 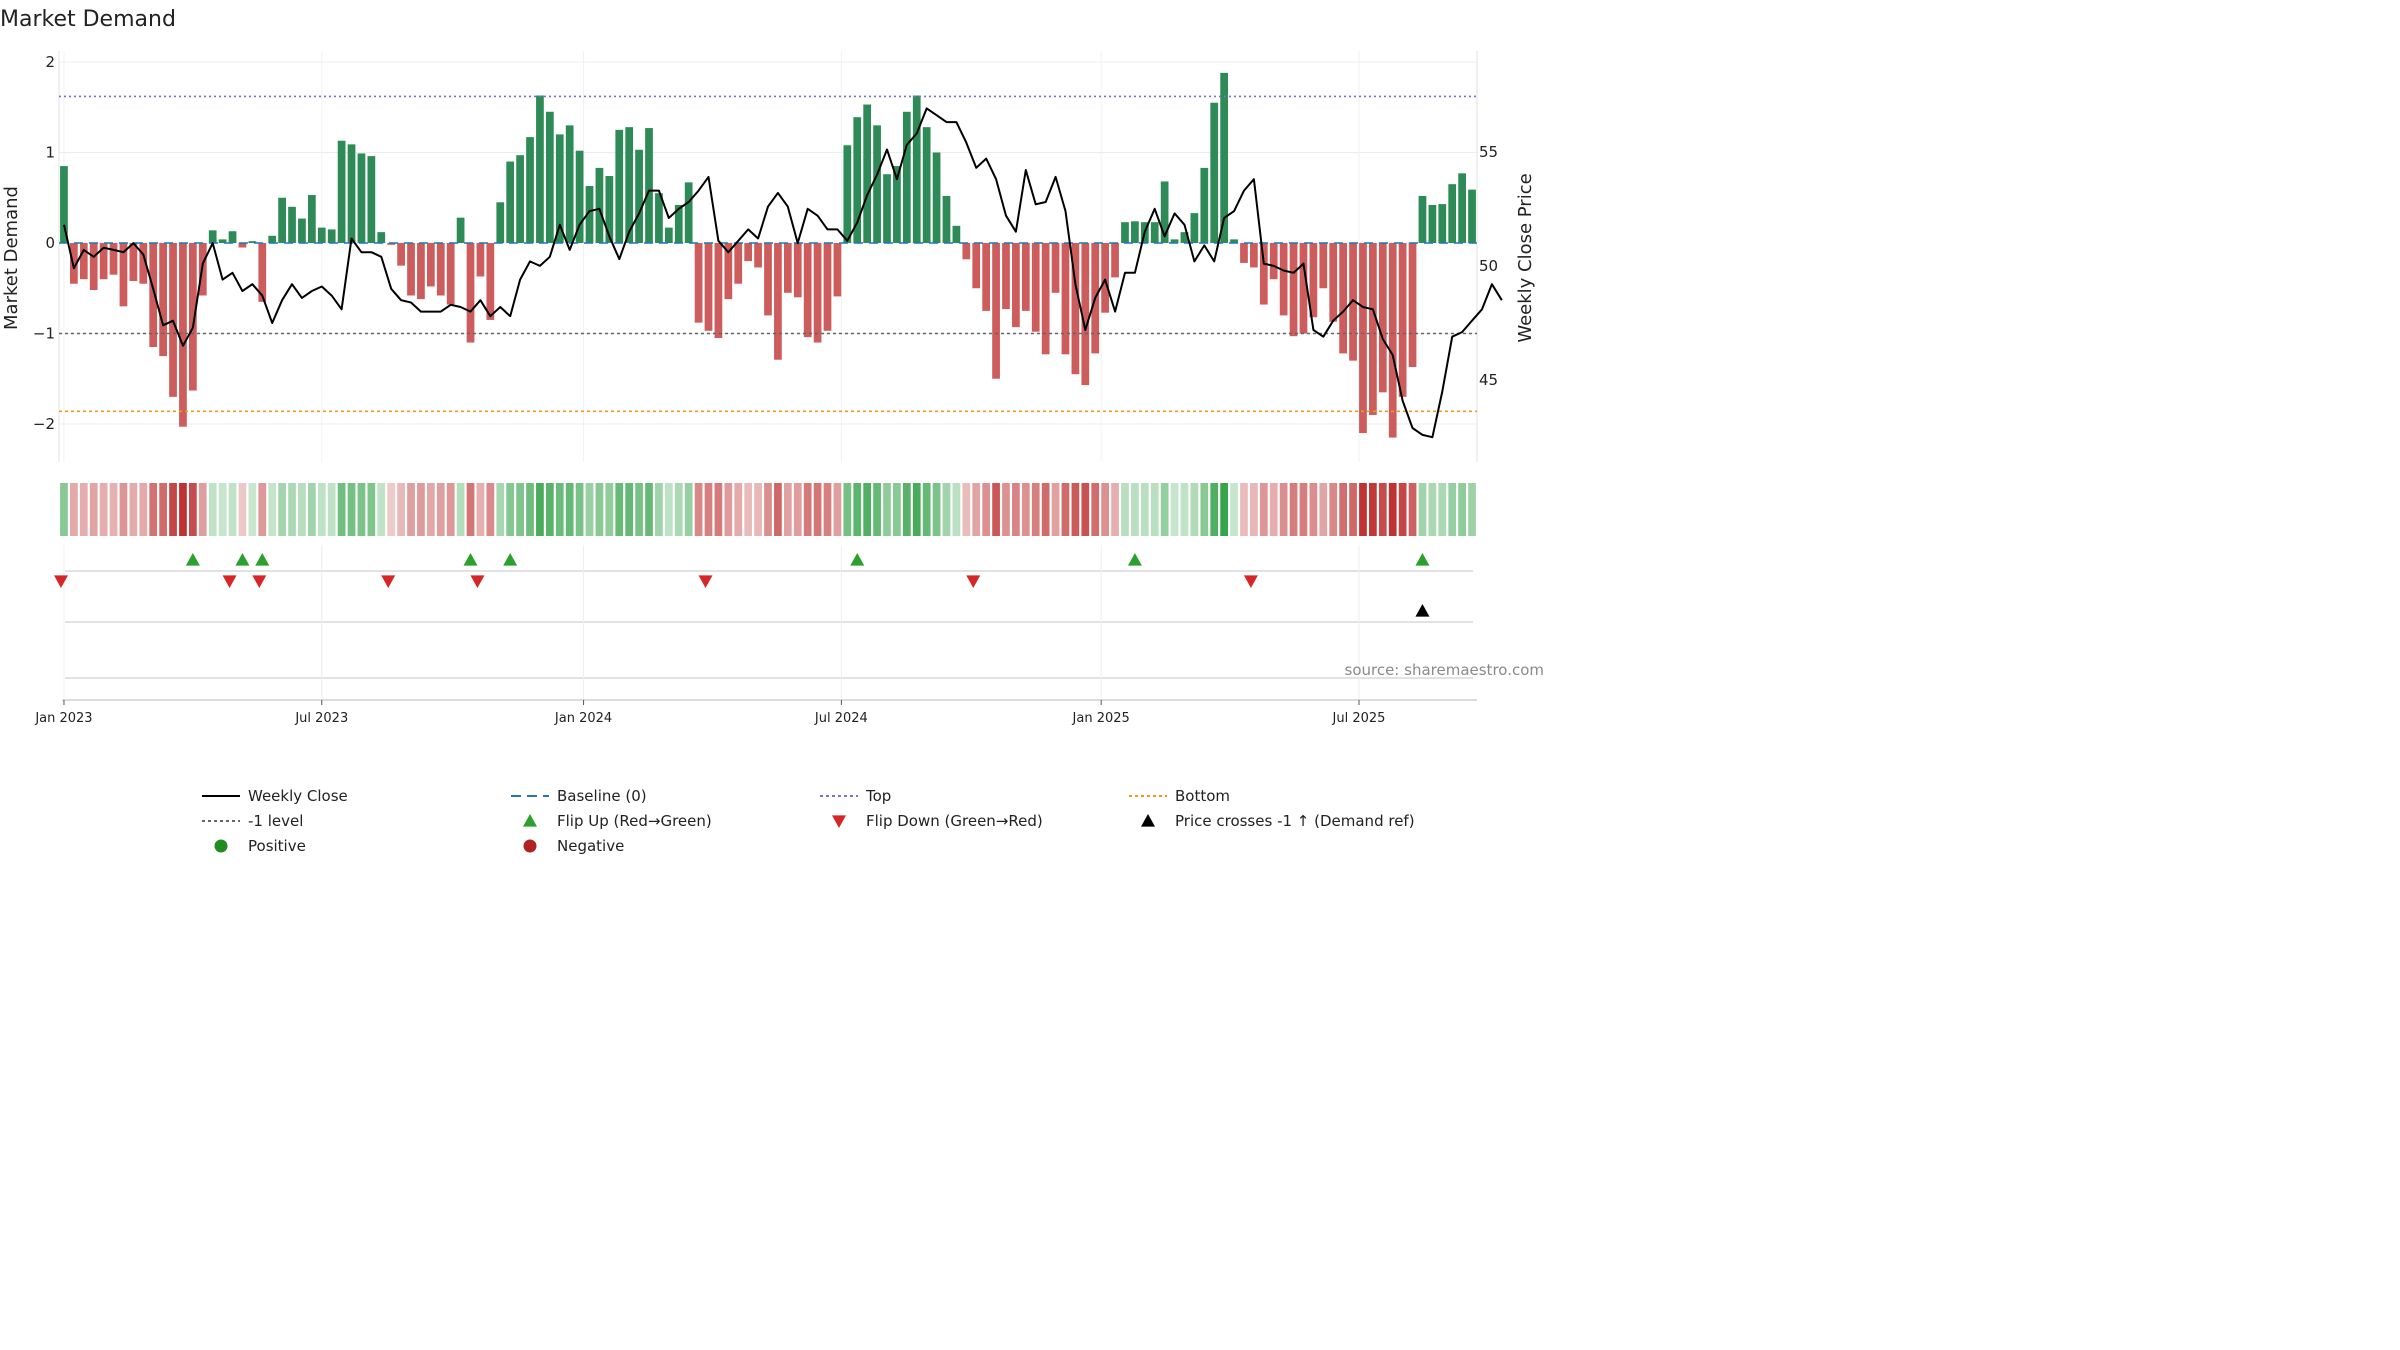 I want to click on y-axis-label: Market Demand, so click(x=11, y=258).